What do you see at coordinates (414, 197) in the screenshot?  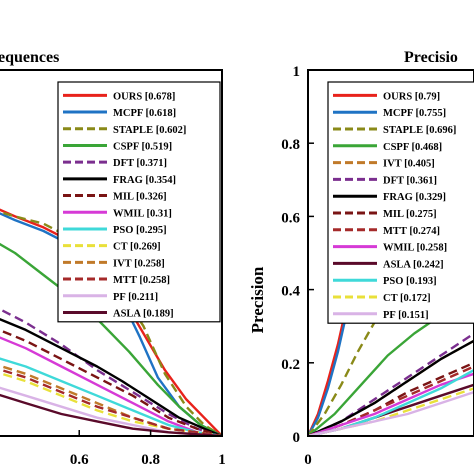 I see `right-legend-label-6: FRAG [0.329]` at bounding box center [414, 197].